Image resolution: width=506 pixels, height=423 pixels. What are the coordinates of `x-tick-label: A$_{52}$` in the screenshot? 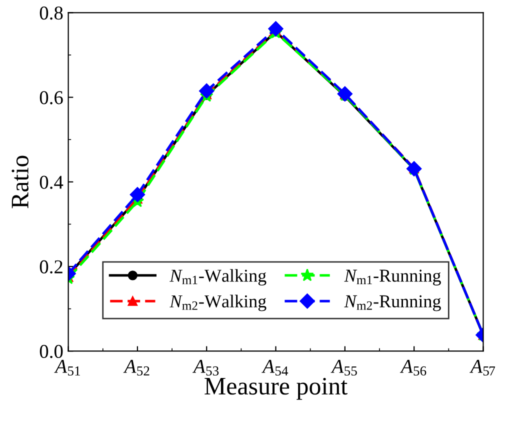 It's located at (136, 368).